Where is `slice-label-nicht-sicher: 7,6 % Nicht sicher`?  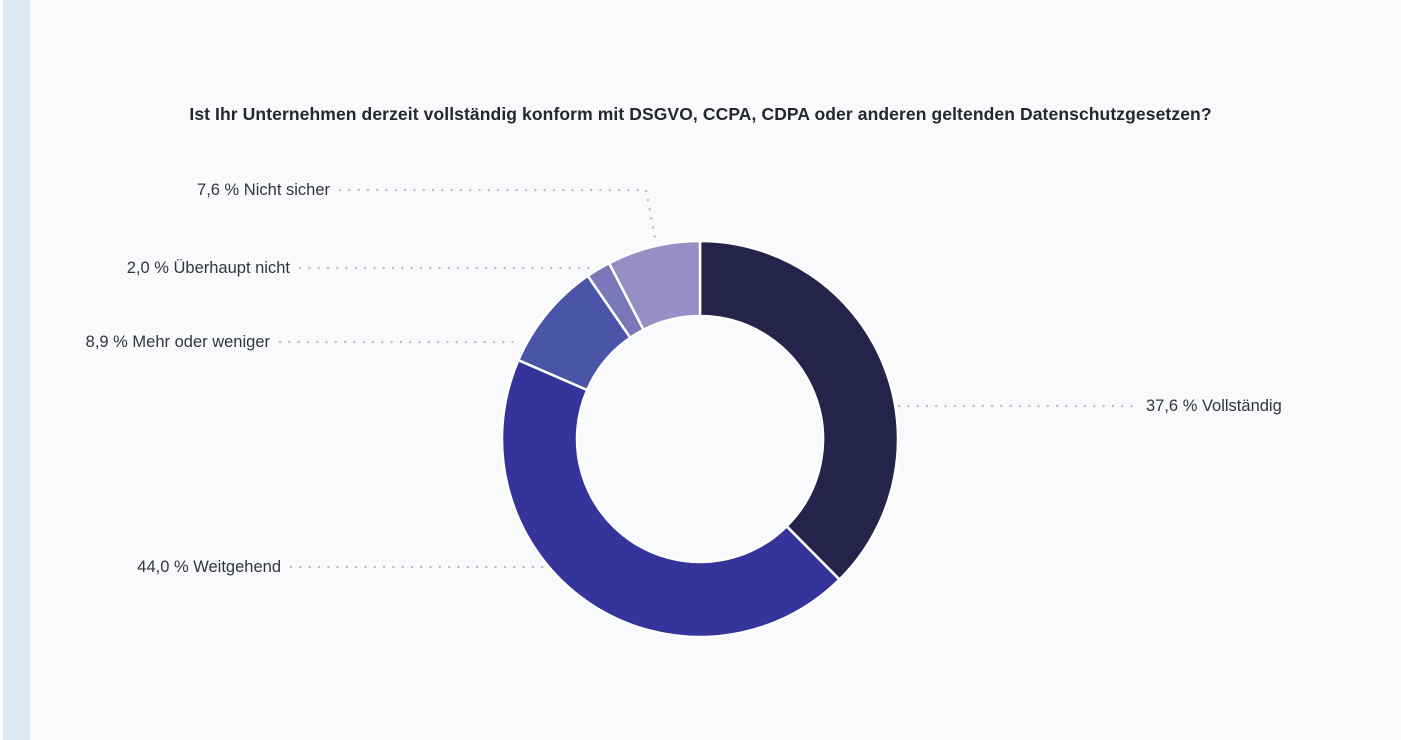
slice-label-nicht-sicher: 7,6 % Nicht sicher is located at coordinates (263, 190).